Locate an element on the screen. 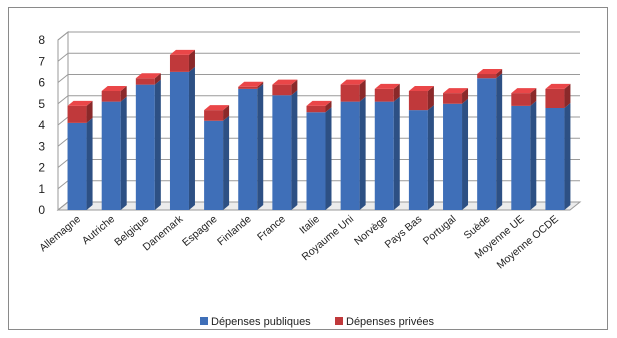 The width and height of the screenshot is (617, 338). x-category-label: Autriche is located at coordinates (98, 230).